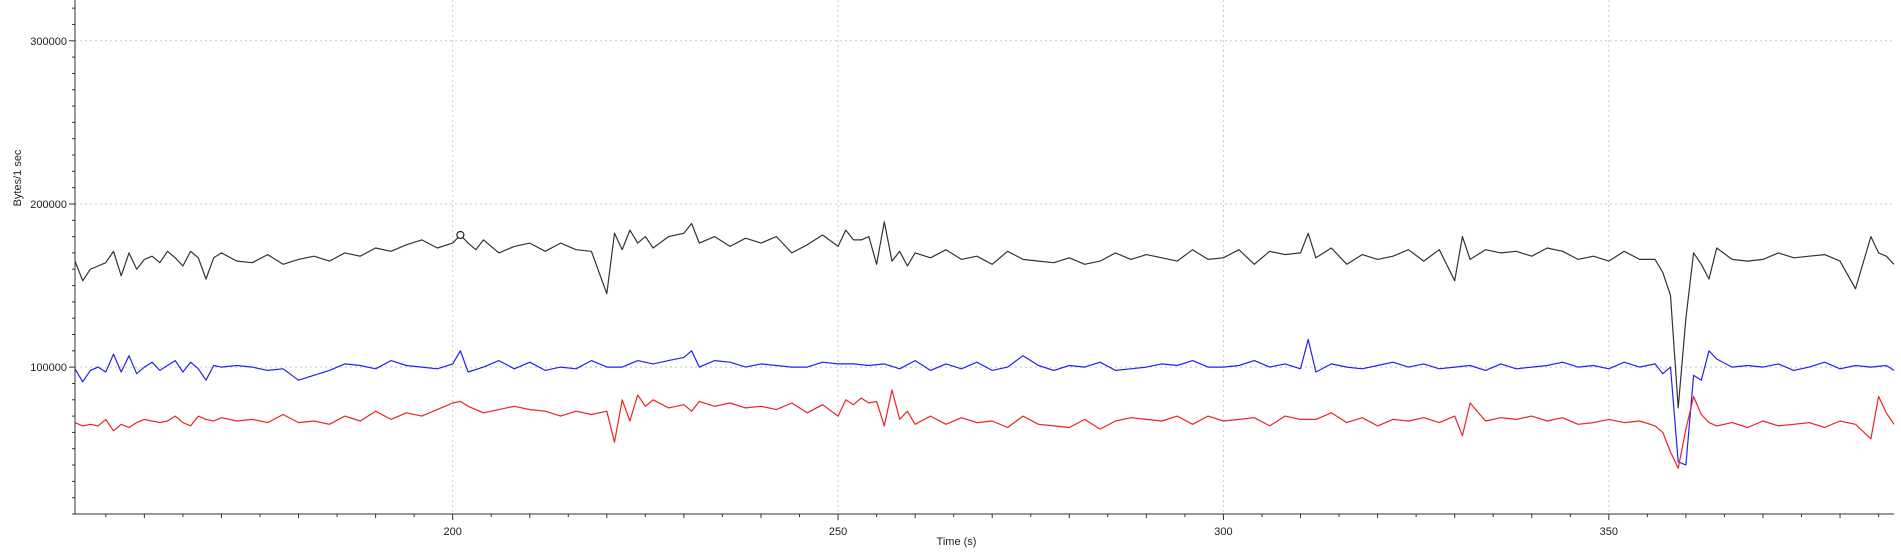  Describe the element at coordinates (838, 532) in the screenshot. I see `x-tick-label: 250` at that location.